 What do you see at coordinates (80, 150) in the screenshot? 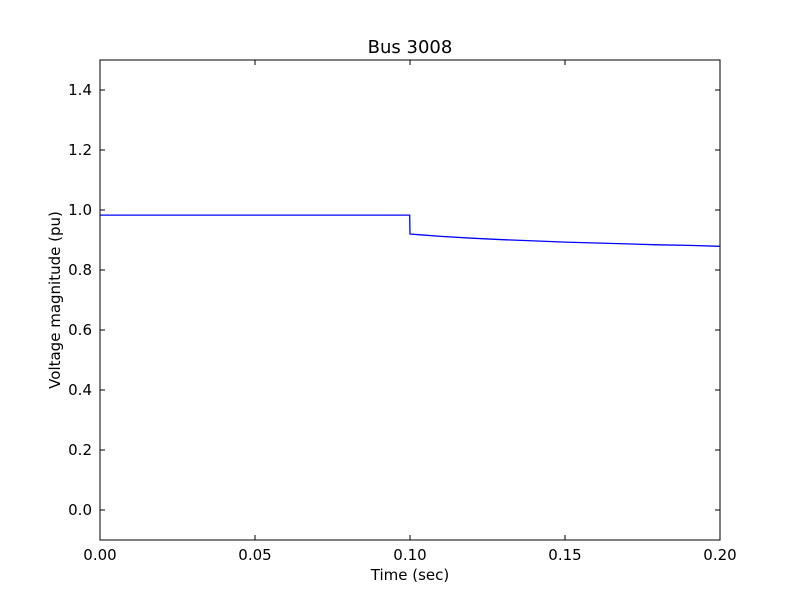
I see `y-tick-label: 1.2` at bounding box center [80, 150].